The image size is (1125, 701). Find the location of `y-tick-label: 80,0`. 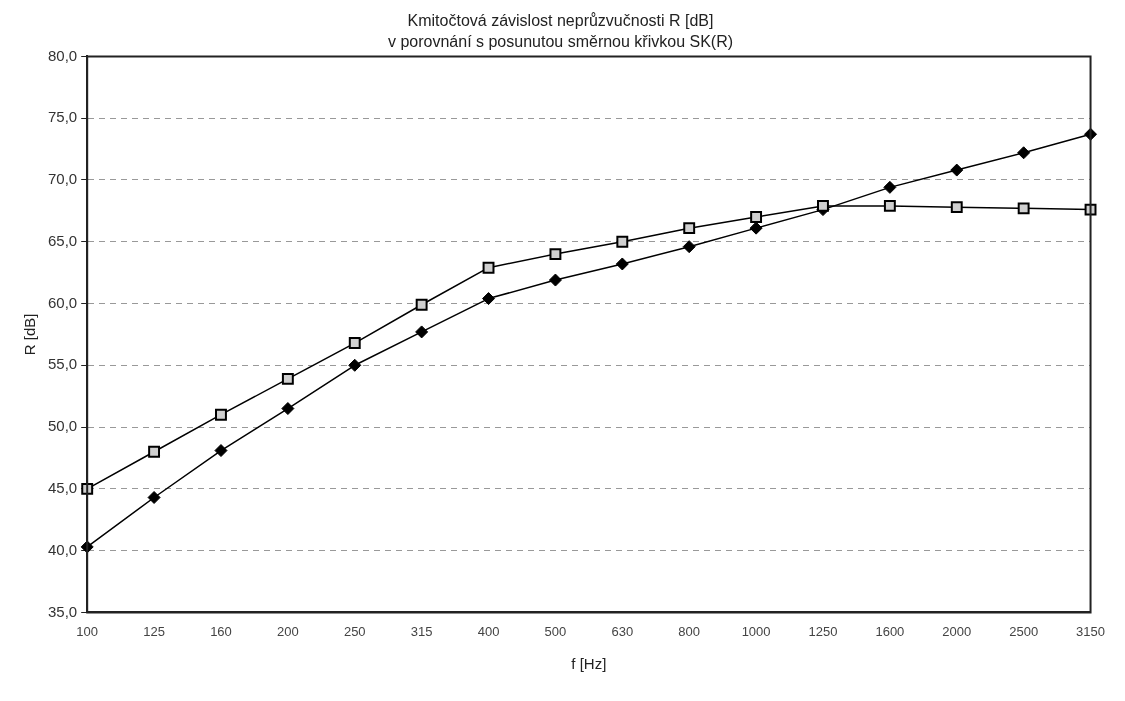

y-tick-label: 80,0 is located at coordinates (62, 55).